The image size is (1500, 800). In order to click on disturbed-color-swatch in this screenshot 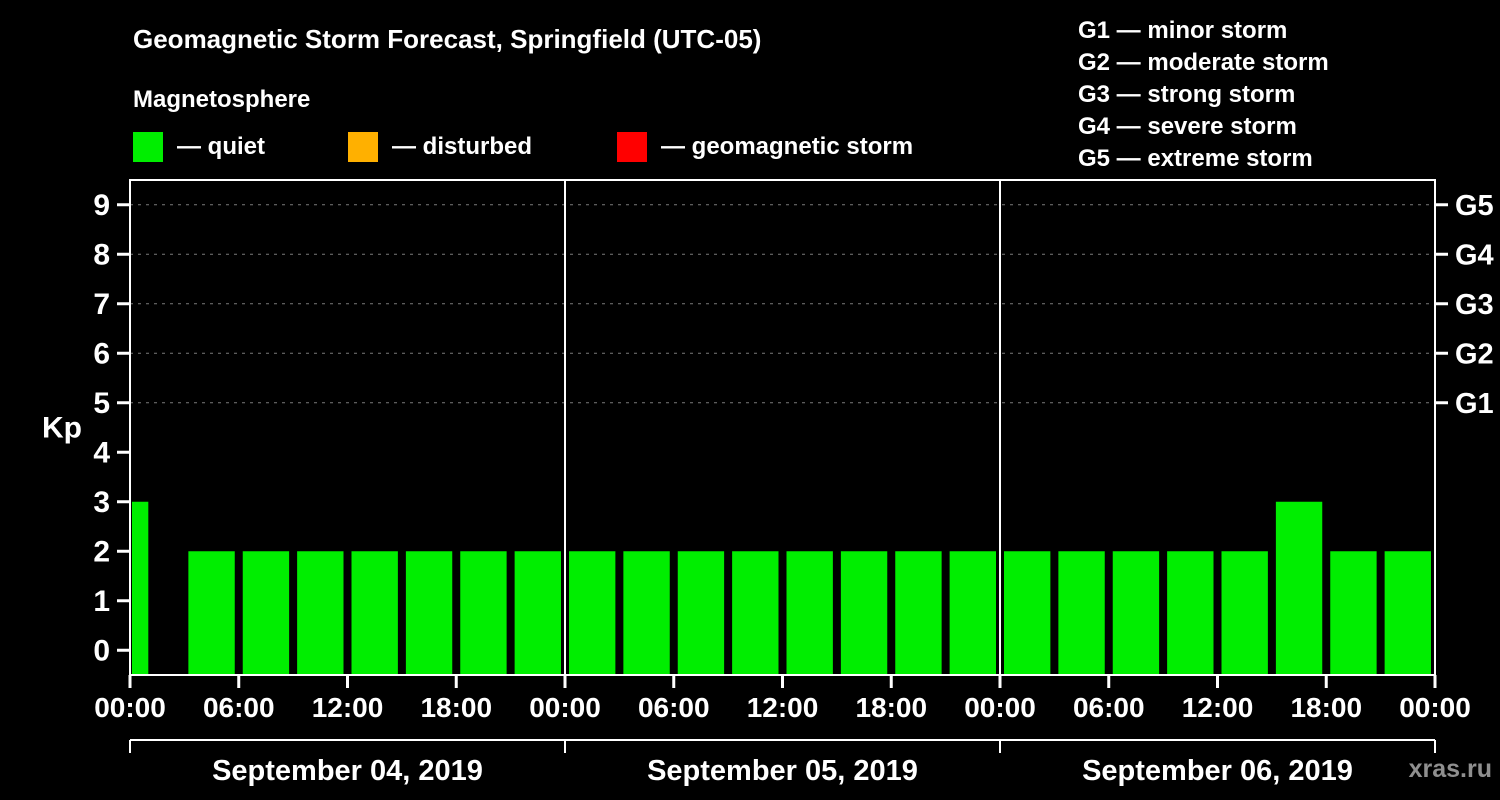, I will do `click(363, 147)`.